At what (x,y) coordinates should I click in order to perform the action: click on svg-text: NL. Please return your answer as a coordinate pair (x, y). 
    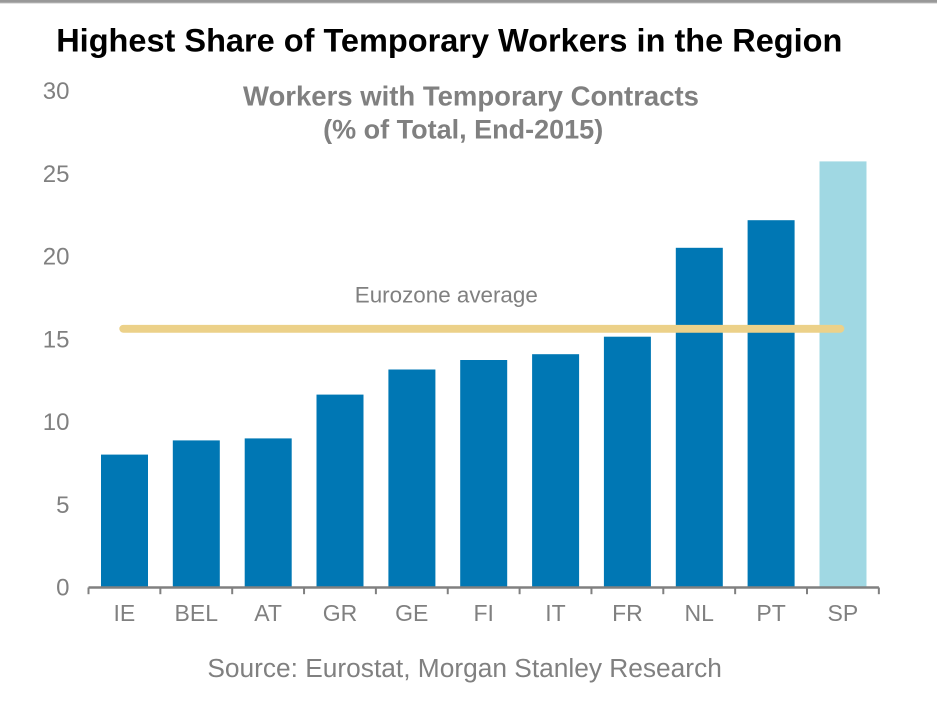
    Looking at the image, I should click on (699, 613).